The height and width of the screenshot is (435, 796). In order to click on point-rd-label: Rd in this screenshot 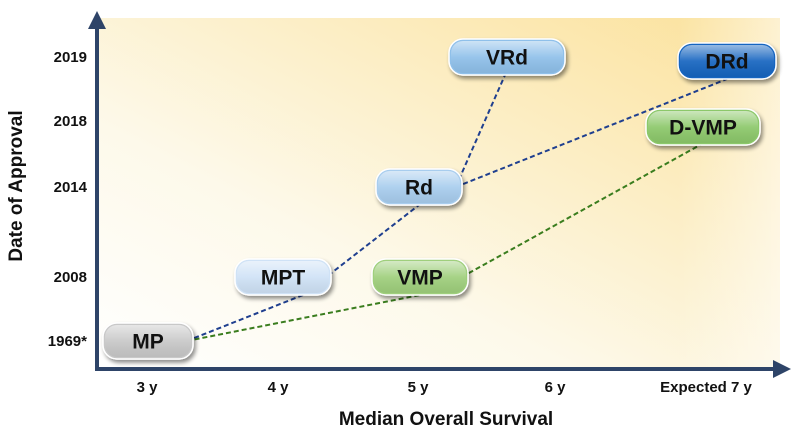, I will do `click(419, 188)`.